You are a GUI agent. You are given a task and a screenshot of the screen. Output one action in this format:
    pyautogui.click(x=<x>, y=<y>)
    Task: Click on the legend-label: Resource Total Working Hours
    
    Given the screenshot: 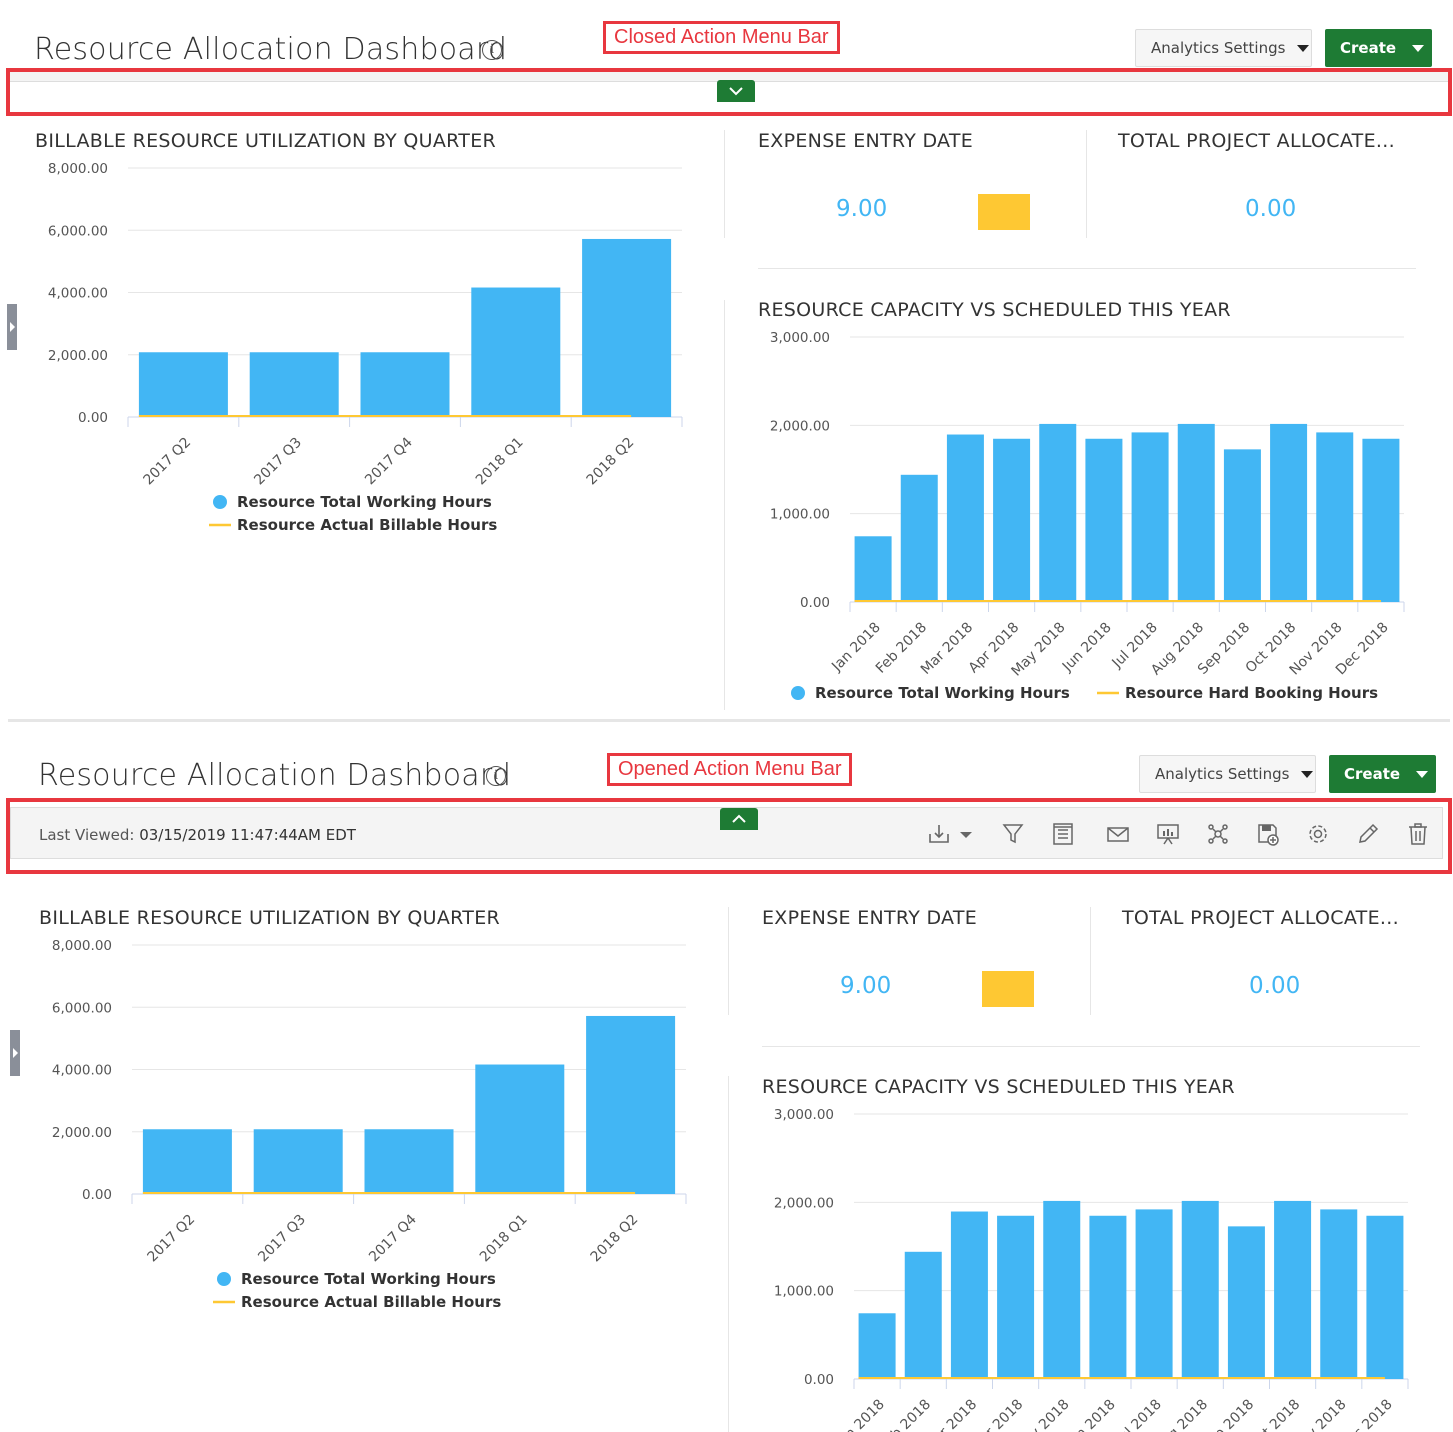 What is the action you would take?
    pyautogui.click(x=364, y=502)
    